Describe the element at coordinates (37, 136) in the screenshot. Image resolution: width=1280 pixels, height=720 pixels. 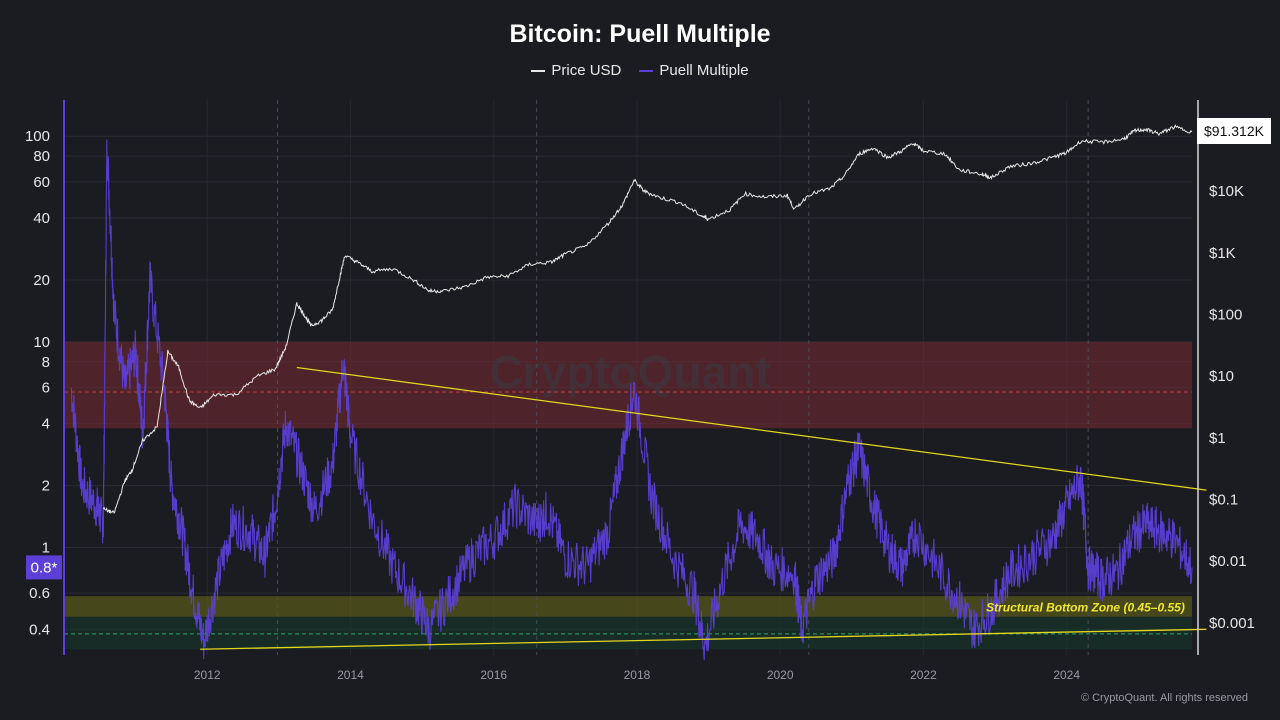
I see `left-tick-label: 100` at that location.